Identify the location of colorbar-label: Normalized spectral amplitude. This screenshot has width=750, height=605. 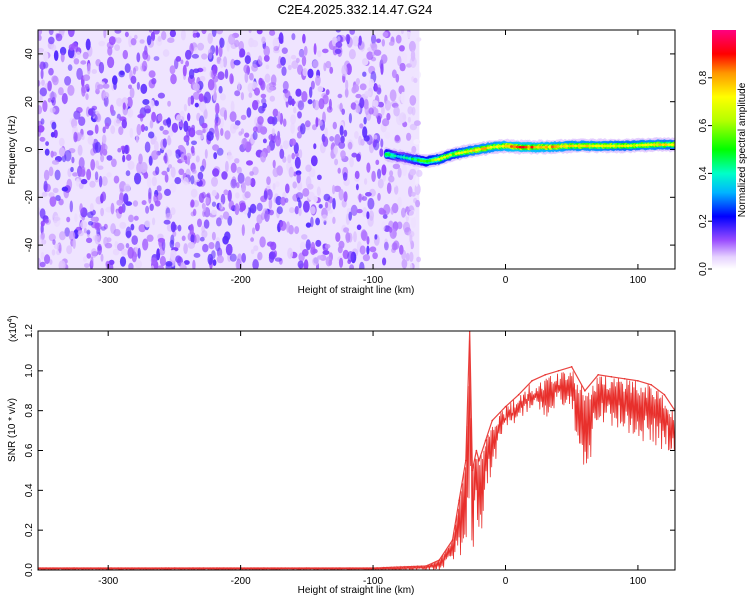
(742, 149).